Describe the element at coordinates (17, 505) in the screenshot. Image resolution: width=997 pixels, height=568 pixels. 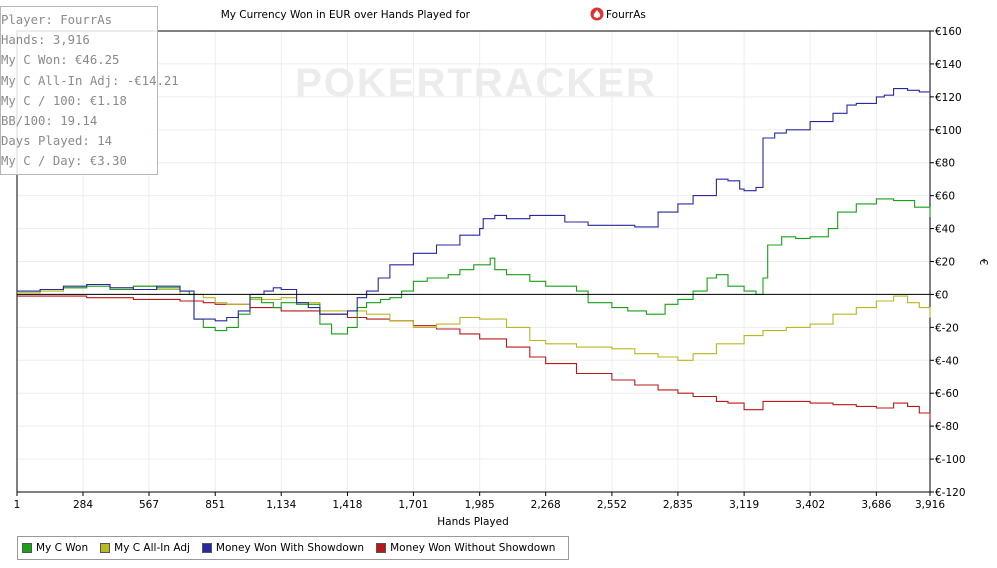
I see `x-tick-label: 1` at that location.